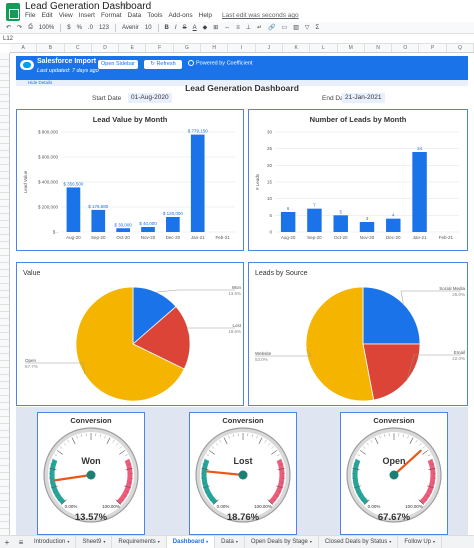 The width and height of the screenshot is (474, 548). I want to click on bold-button: B, so click(166, 27).